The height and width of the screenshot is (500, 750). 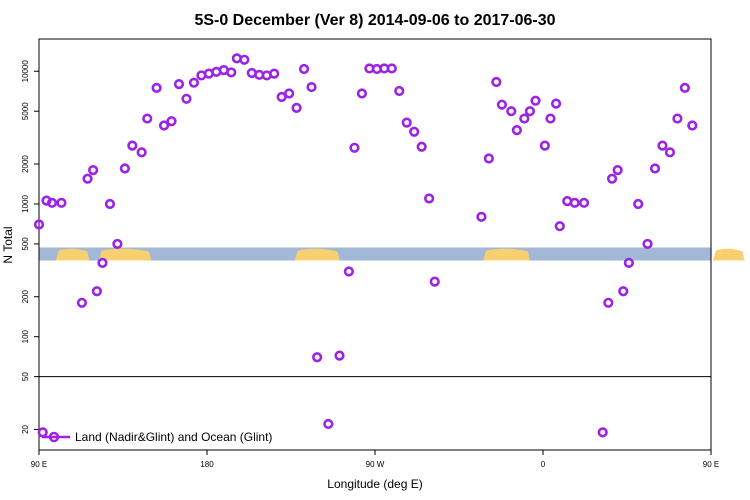 I want to click on y-tick-label: 200, so click(x=25, y=297).